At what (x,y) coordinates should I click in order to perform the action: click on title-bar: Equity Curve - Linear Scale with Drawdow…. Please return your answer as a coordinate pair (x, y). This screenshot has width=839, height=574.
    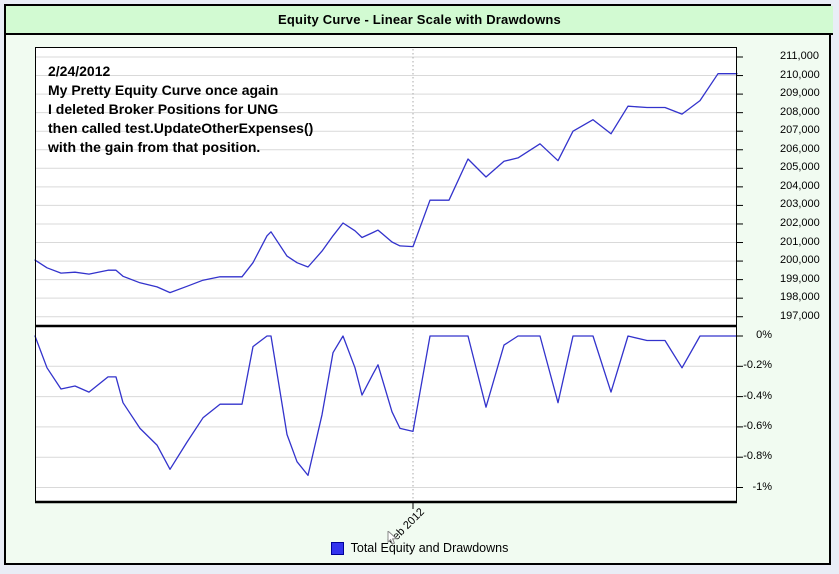
    Looking at the image, I should click on (419, 20).